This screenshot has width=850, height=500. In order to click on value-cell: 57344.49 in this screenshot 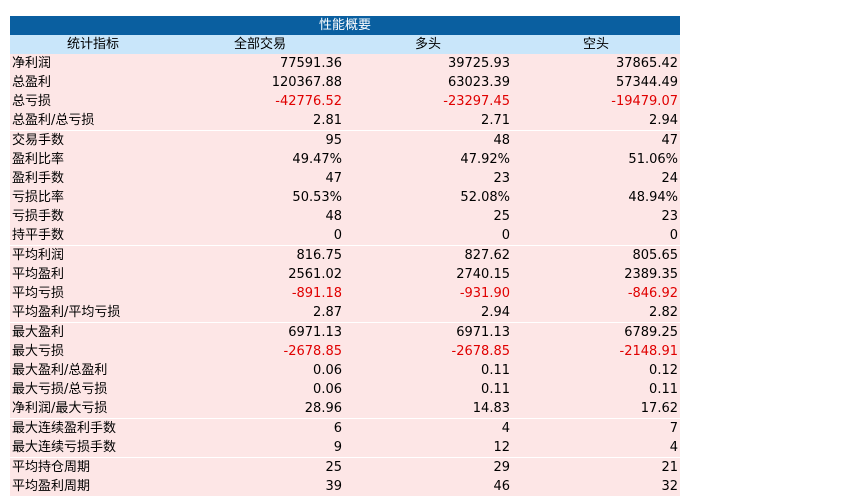, I will do `click(596, 82)`.